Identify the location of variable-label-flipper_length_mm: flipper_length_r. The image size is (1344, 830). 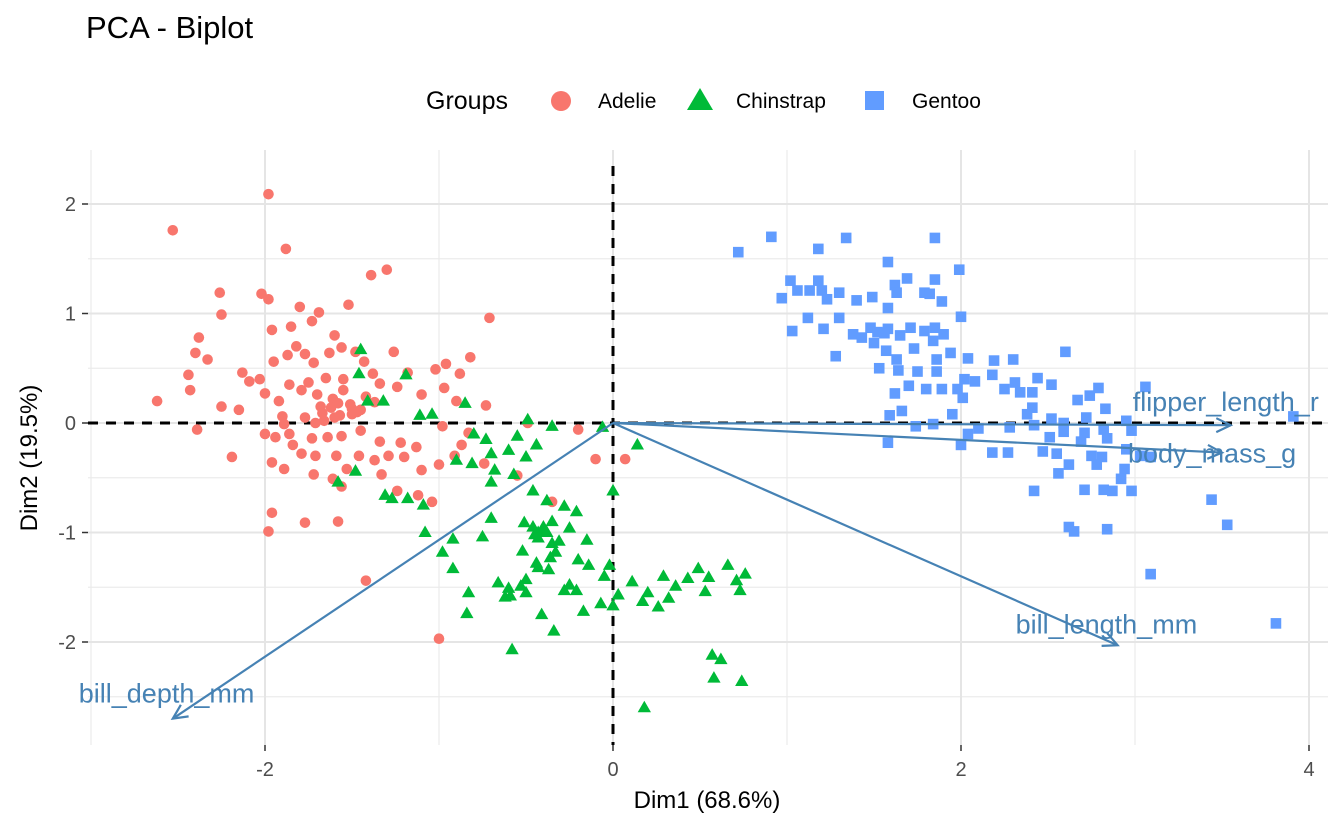
(1226, 402).